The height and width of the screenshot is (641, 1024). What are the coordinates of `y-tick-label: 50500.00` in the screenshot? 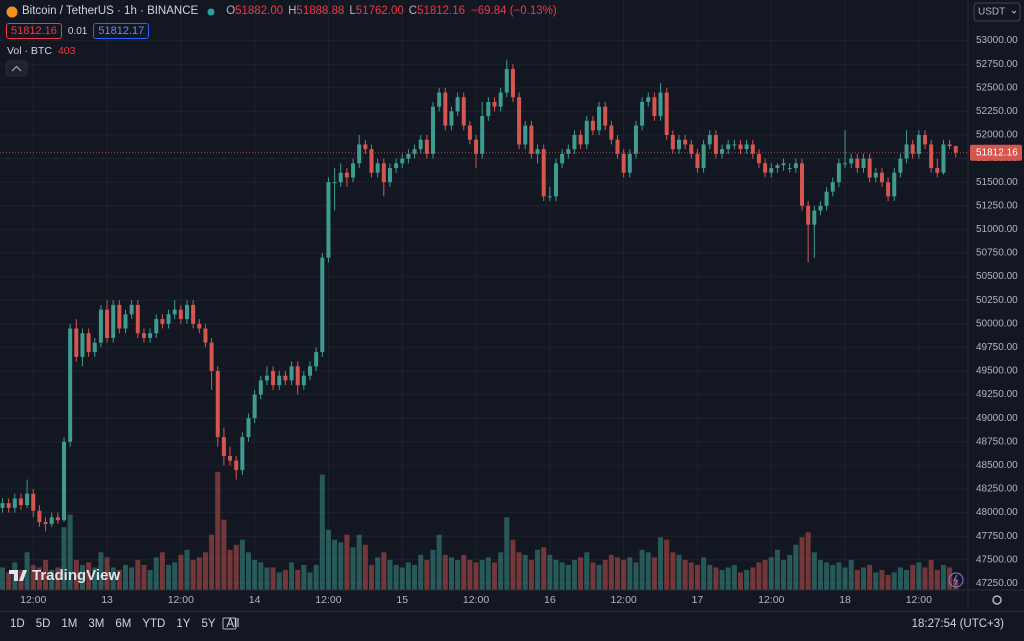 It's located at (997, 276).